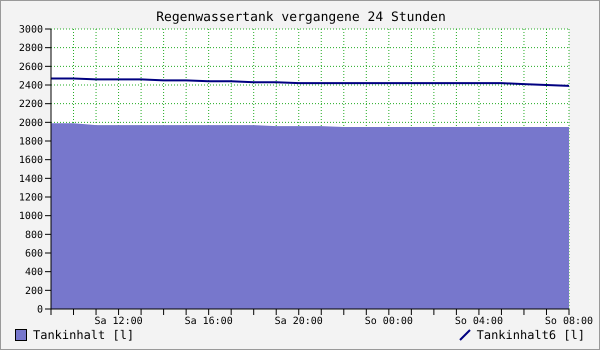 The height and width of the screenshot is (350, 600). What do you see at coordinates (33, 291) in the screenshot?
I see `y-tick-label: 200` at bounding box center [33, 291].